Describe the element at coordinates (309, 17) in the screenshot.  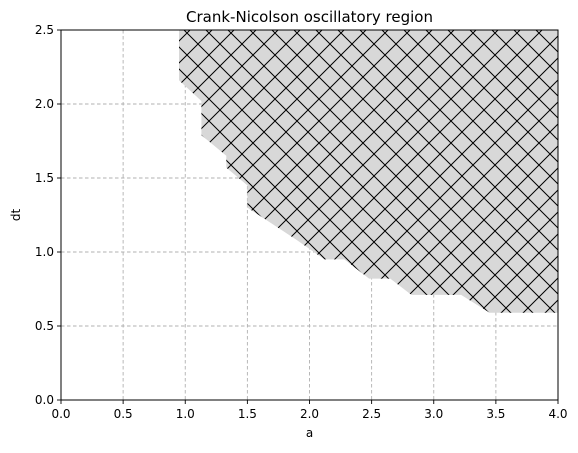
I see `chart-title: Crank-Nicolson oscillatory region` at that location.